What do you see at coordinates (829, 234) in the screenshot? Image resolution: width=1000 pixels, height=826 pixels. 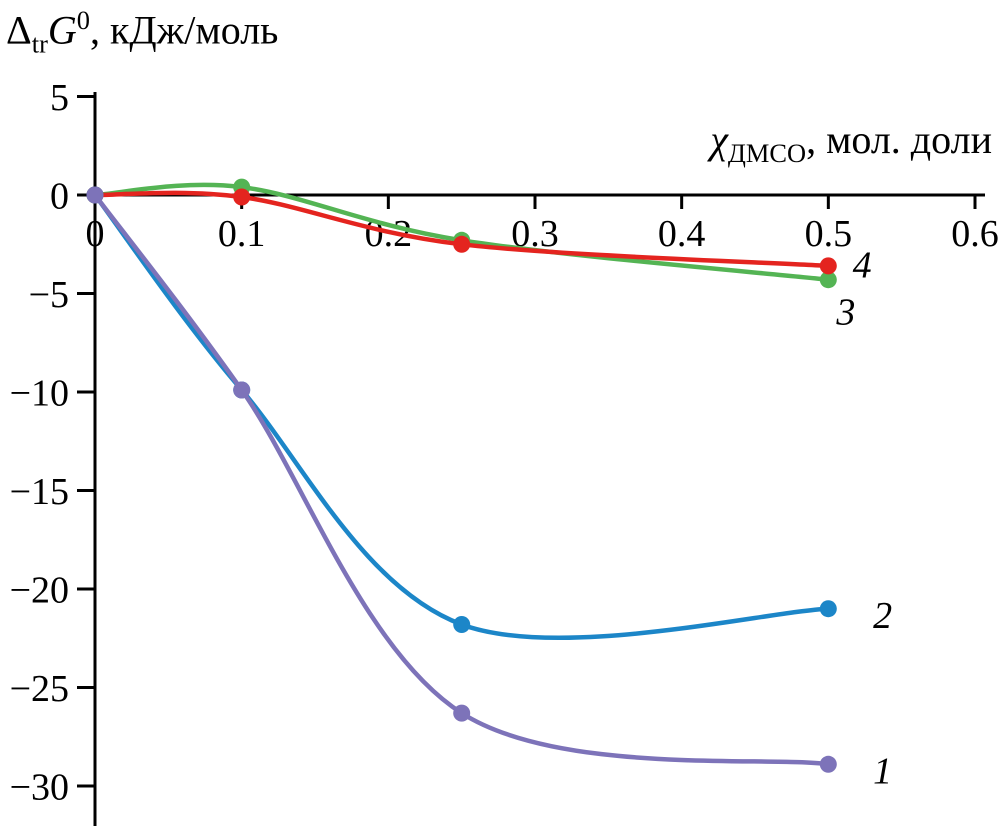 I see `x-tick-label: 0.5` at bounding box center [829, 234].